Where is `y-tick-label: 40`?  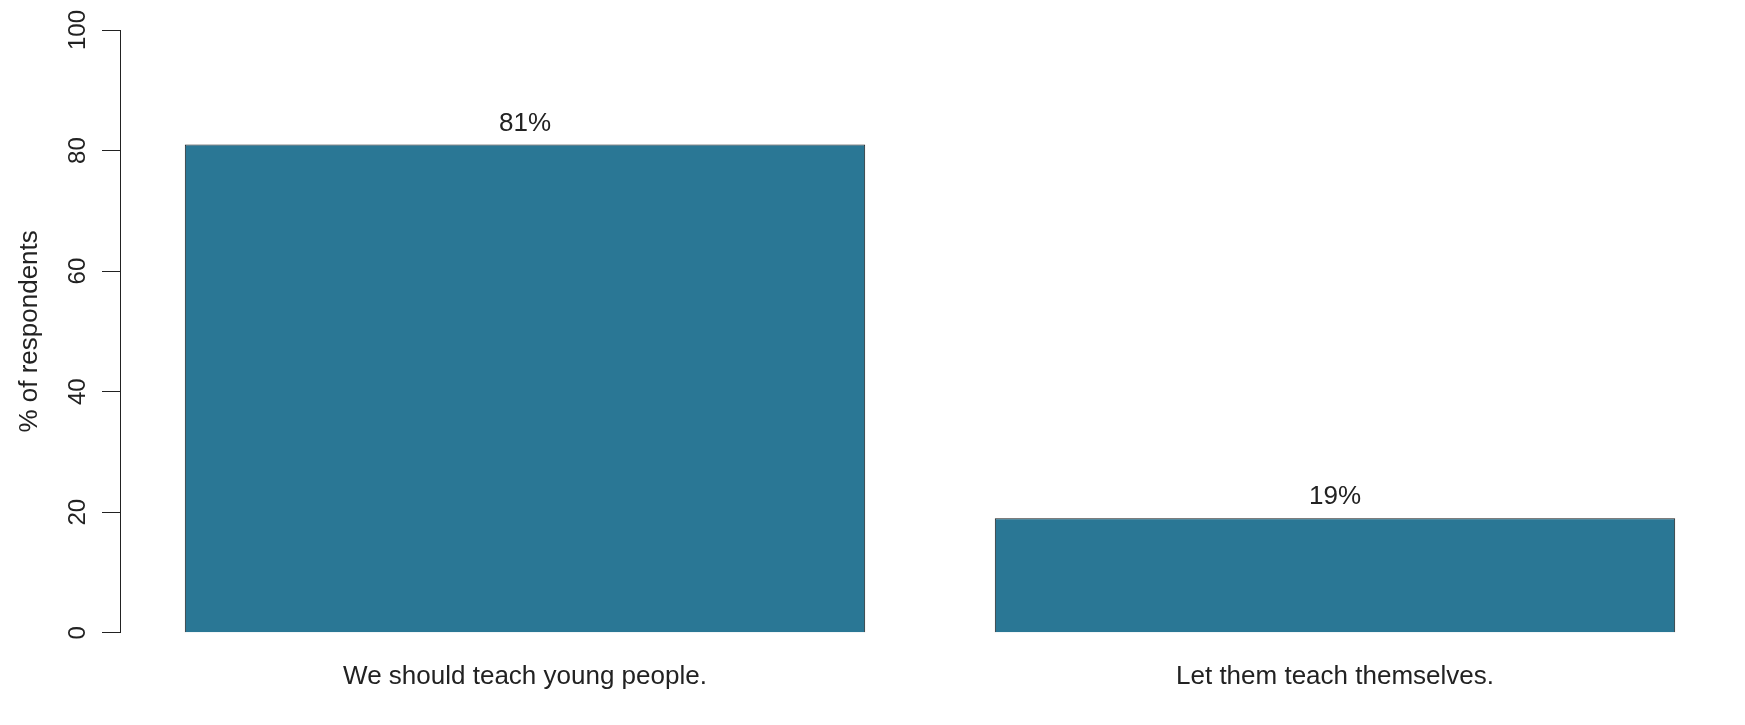
y-tick-label: 40 is located at coordinates (76, 392).